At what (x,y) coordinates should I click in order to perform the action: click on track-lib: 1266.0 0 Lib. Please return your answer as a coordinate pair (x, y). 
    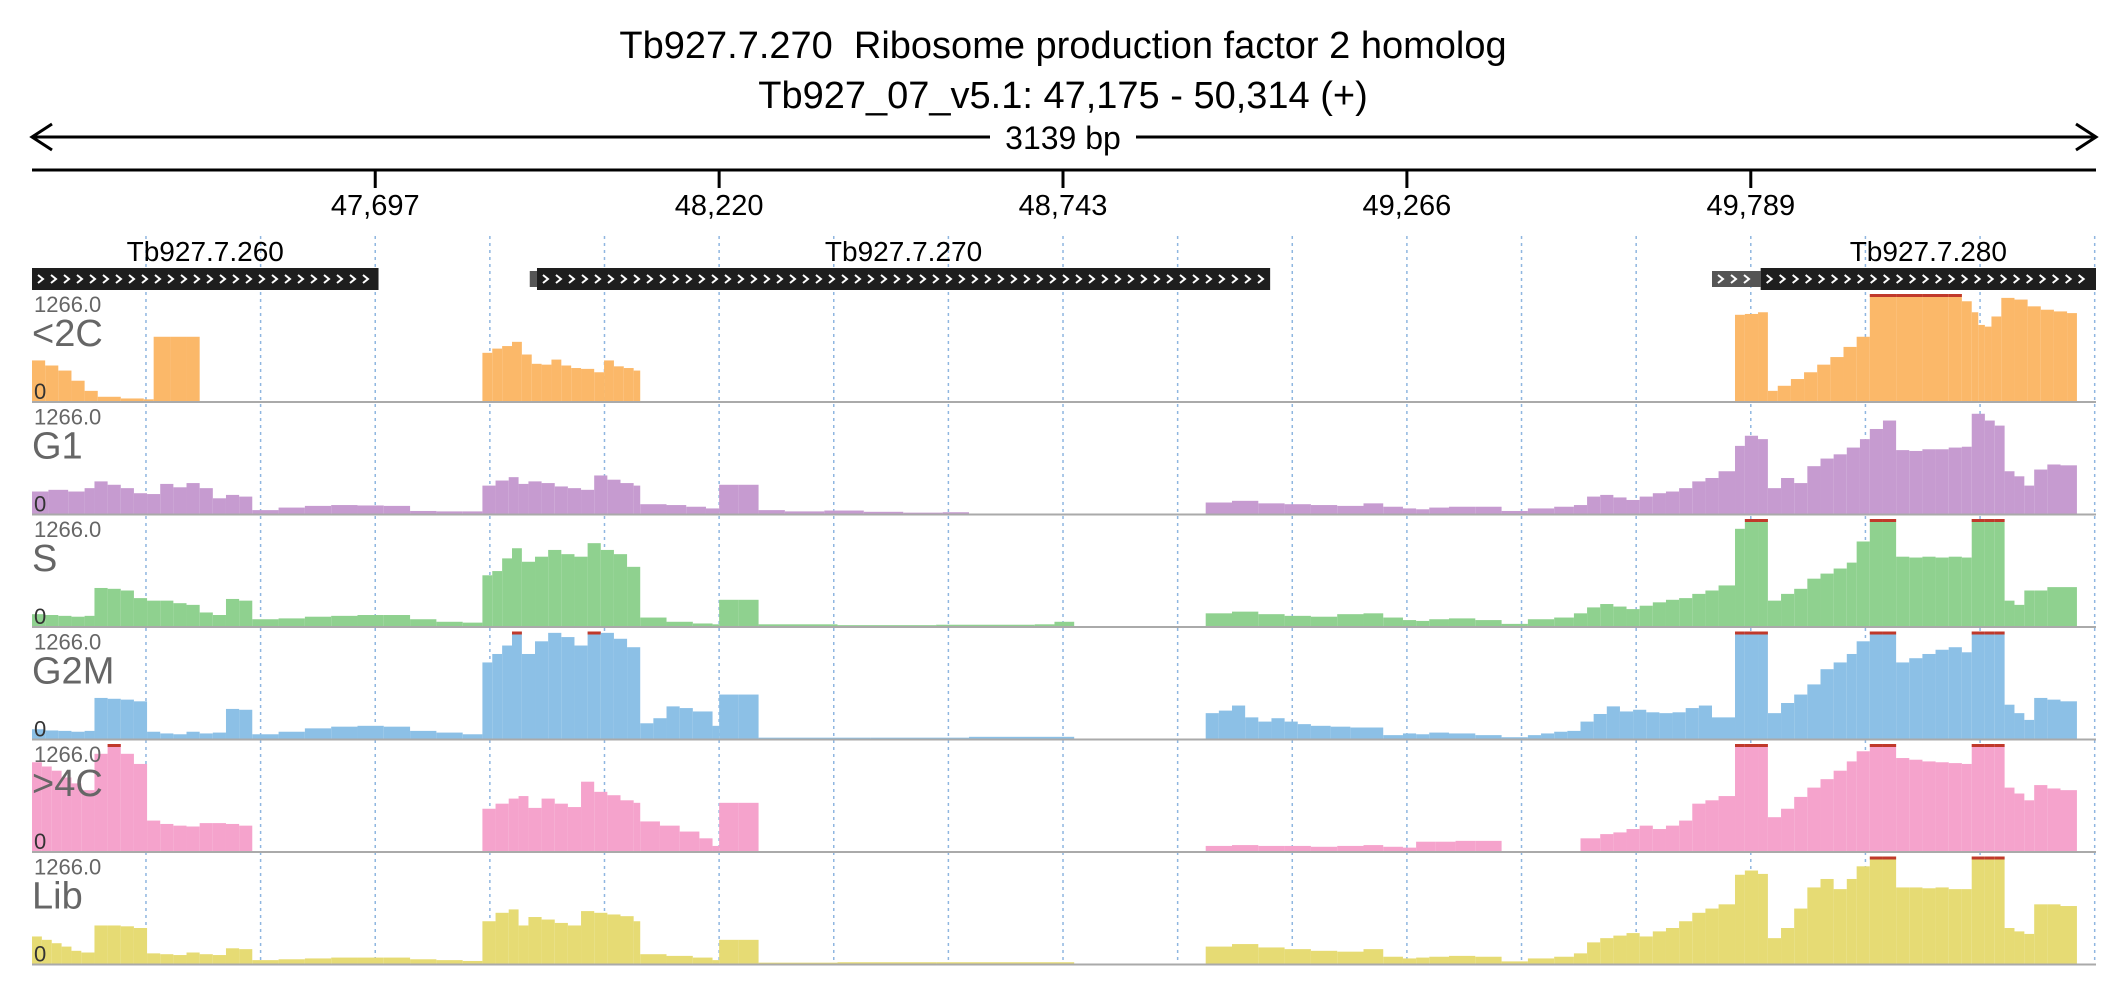
    Looking at the image, I should click on (1064, 911).